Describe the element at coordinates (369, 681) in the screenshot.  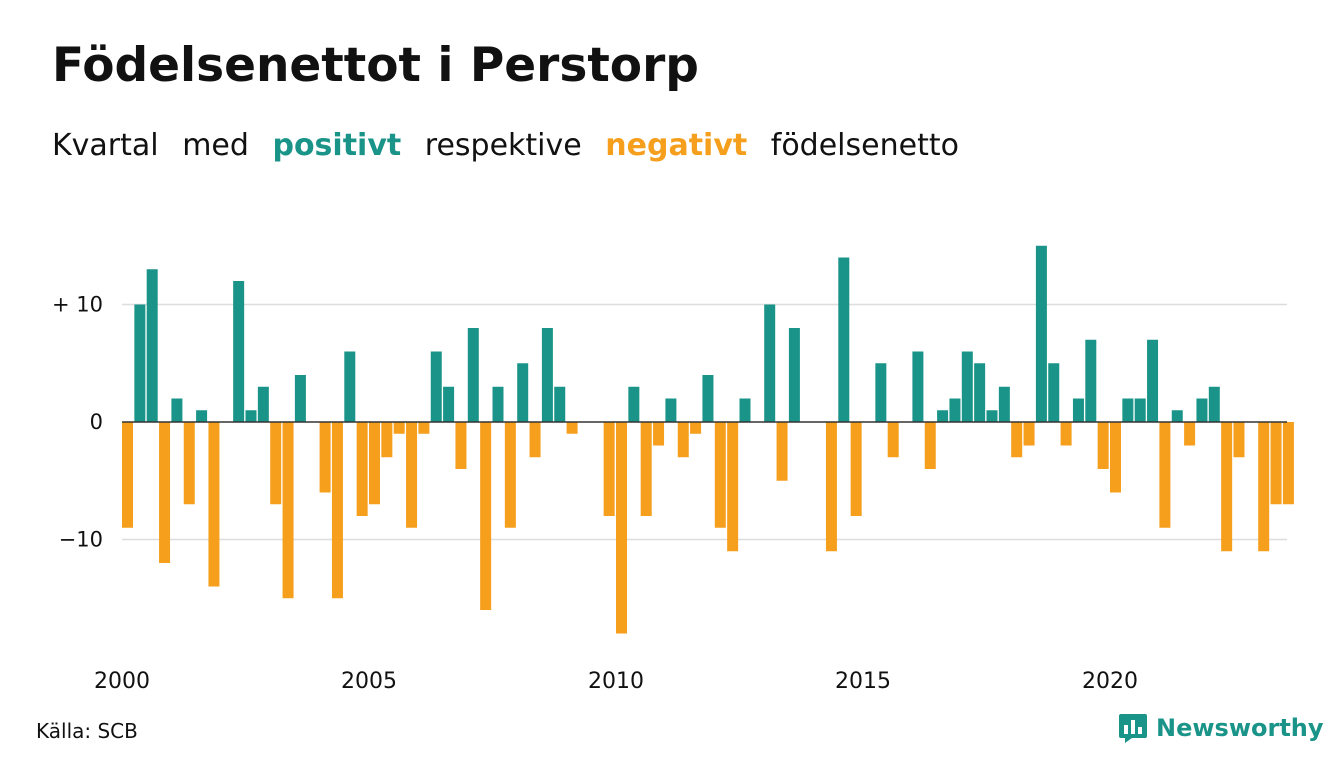
I see `x-tick-label: 2005` at that location.